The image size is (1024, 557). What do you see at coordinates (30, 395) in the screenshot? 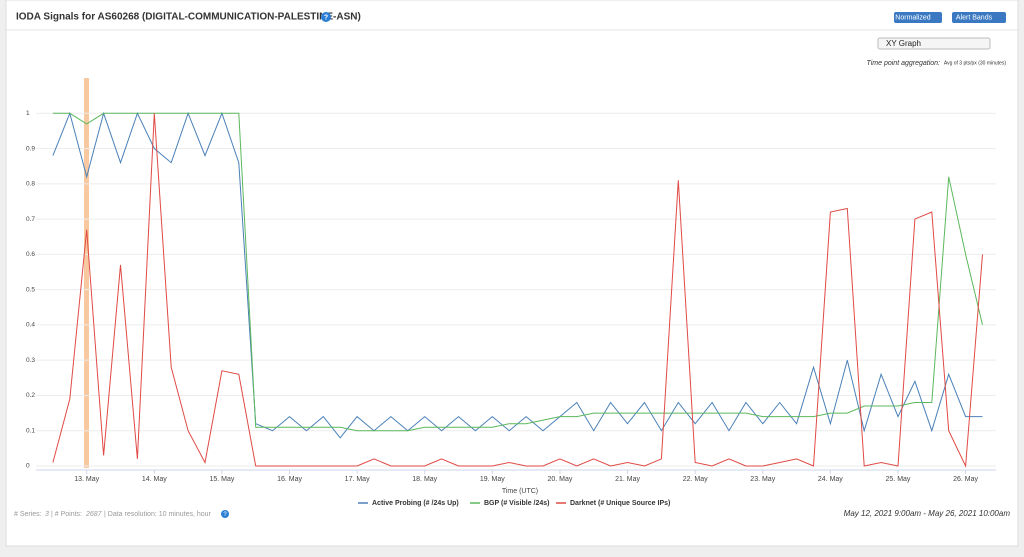
I see `y-tick-label: 0.2` at bounding box center [30, 395].